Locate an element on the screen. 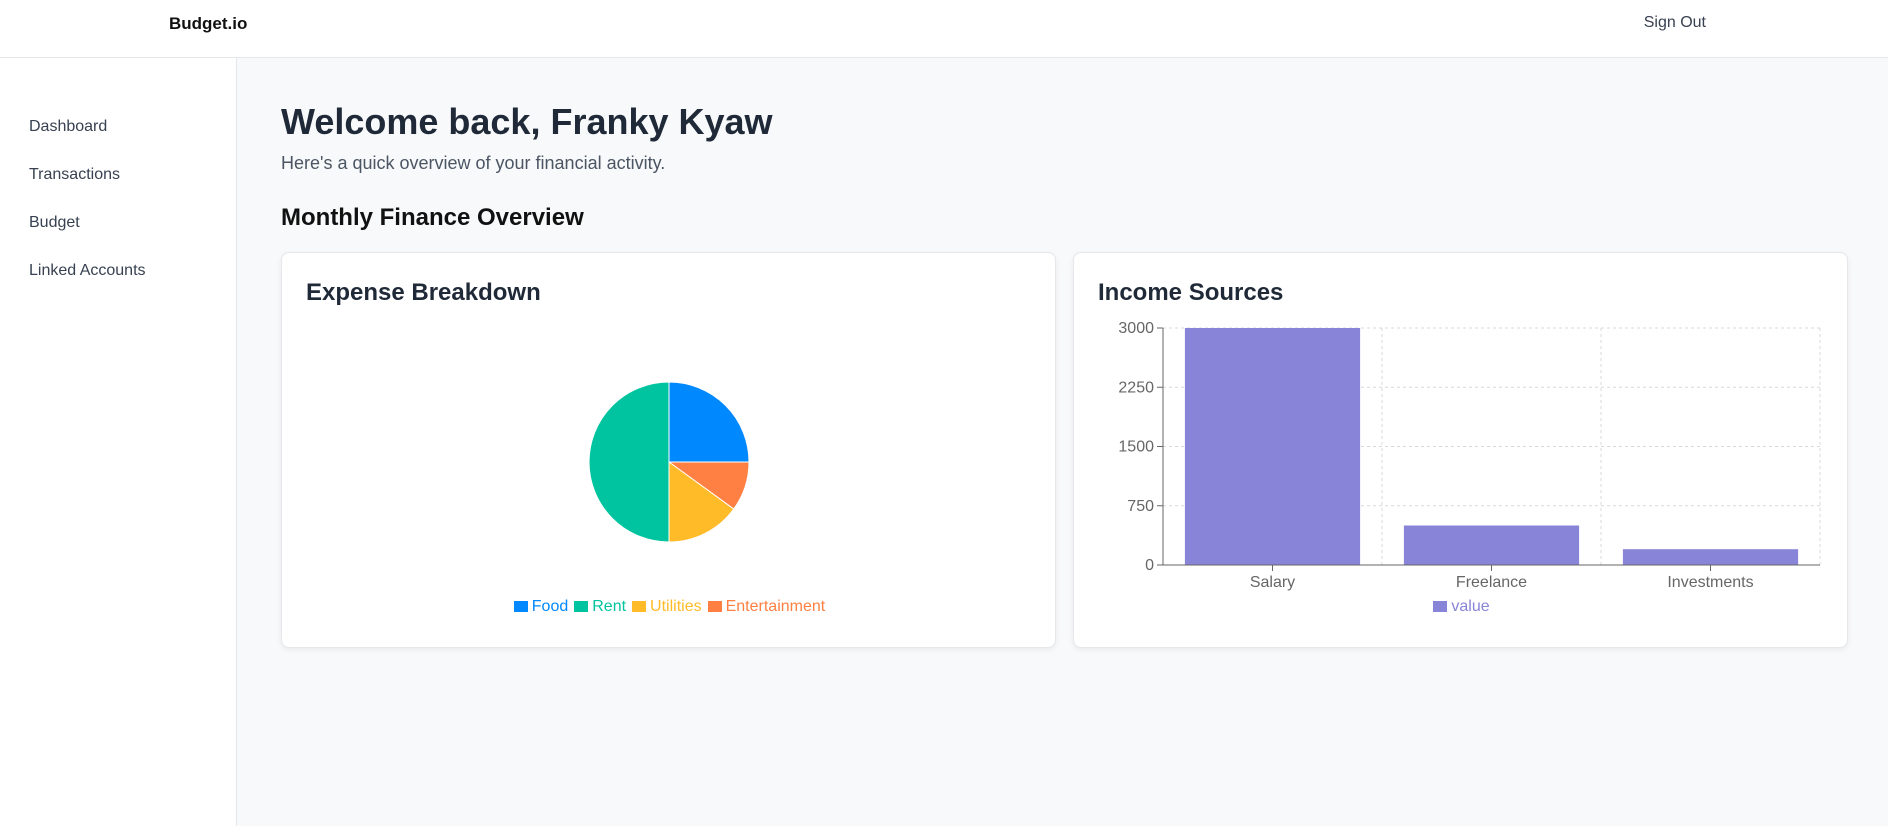  expense-pie-legend: Food Rent Utilities Entertainment is located at coordinates (669, 607).